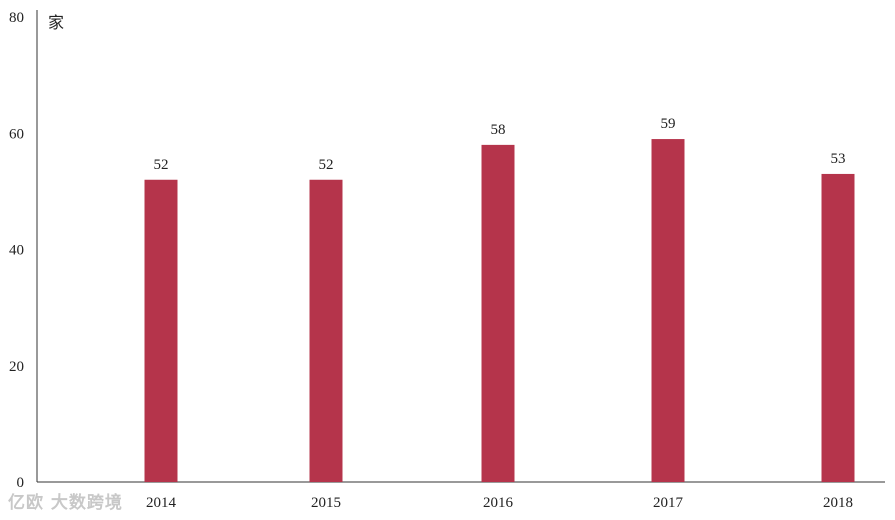  Describe the element at coordinates (498, 130) in the screenshot. I see `data-label: 58` at that location.